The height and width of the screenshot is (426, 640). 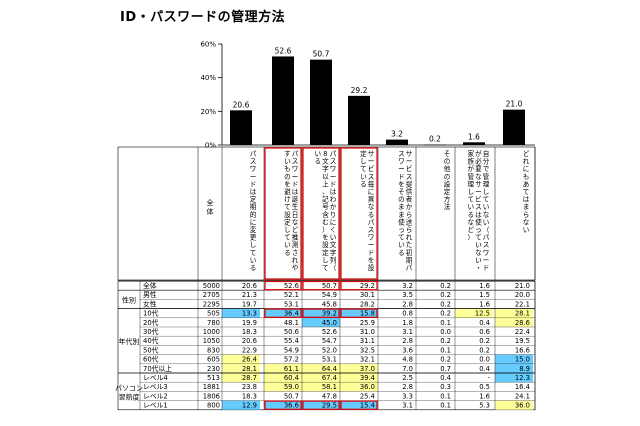 What do you see at coordinates (409, 183) in the screenshot?
I see `category-label-char: 提` at bounding box center [409, 183].